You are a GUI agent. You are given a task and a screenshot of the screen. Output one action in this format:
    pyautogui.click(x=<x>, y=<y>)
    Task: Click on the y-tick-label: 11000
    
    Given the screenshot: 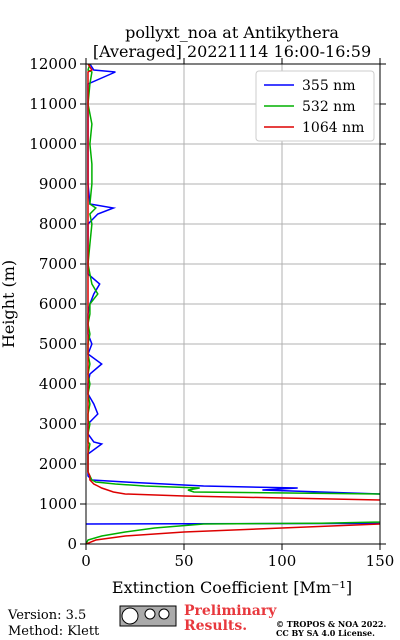 What is the action you would take?
    pyautogui.click(x=53, y=104)
    